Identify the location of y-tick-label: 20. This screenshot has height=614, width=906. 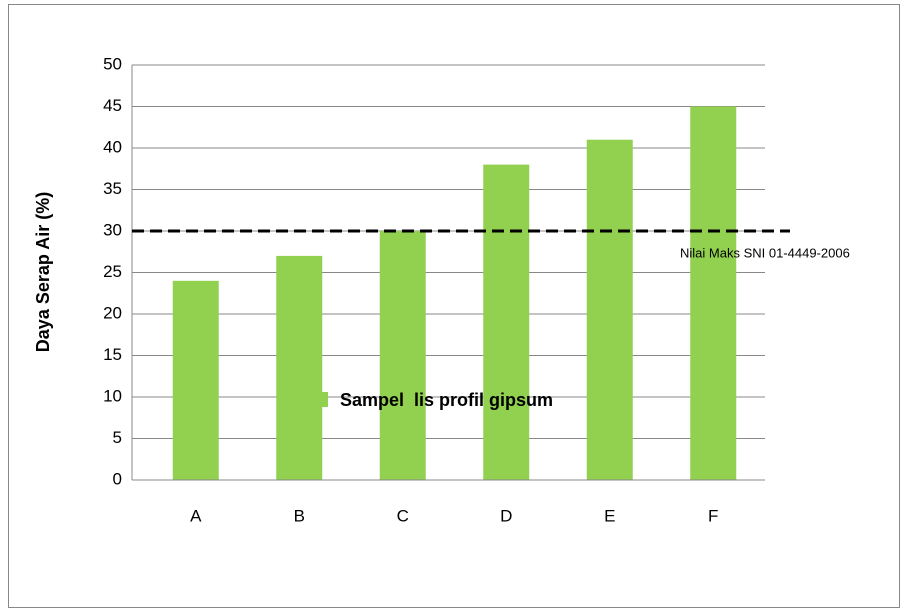
(112, 312).